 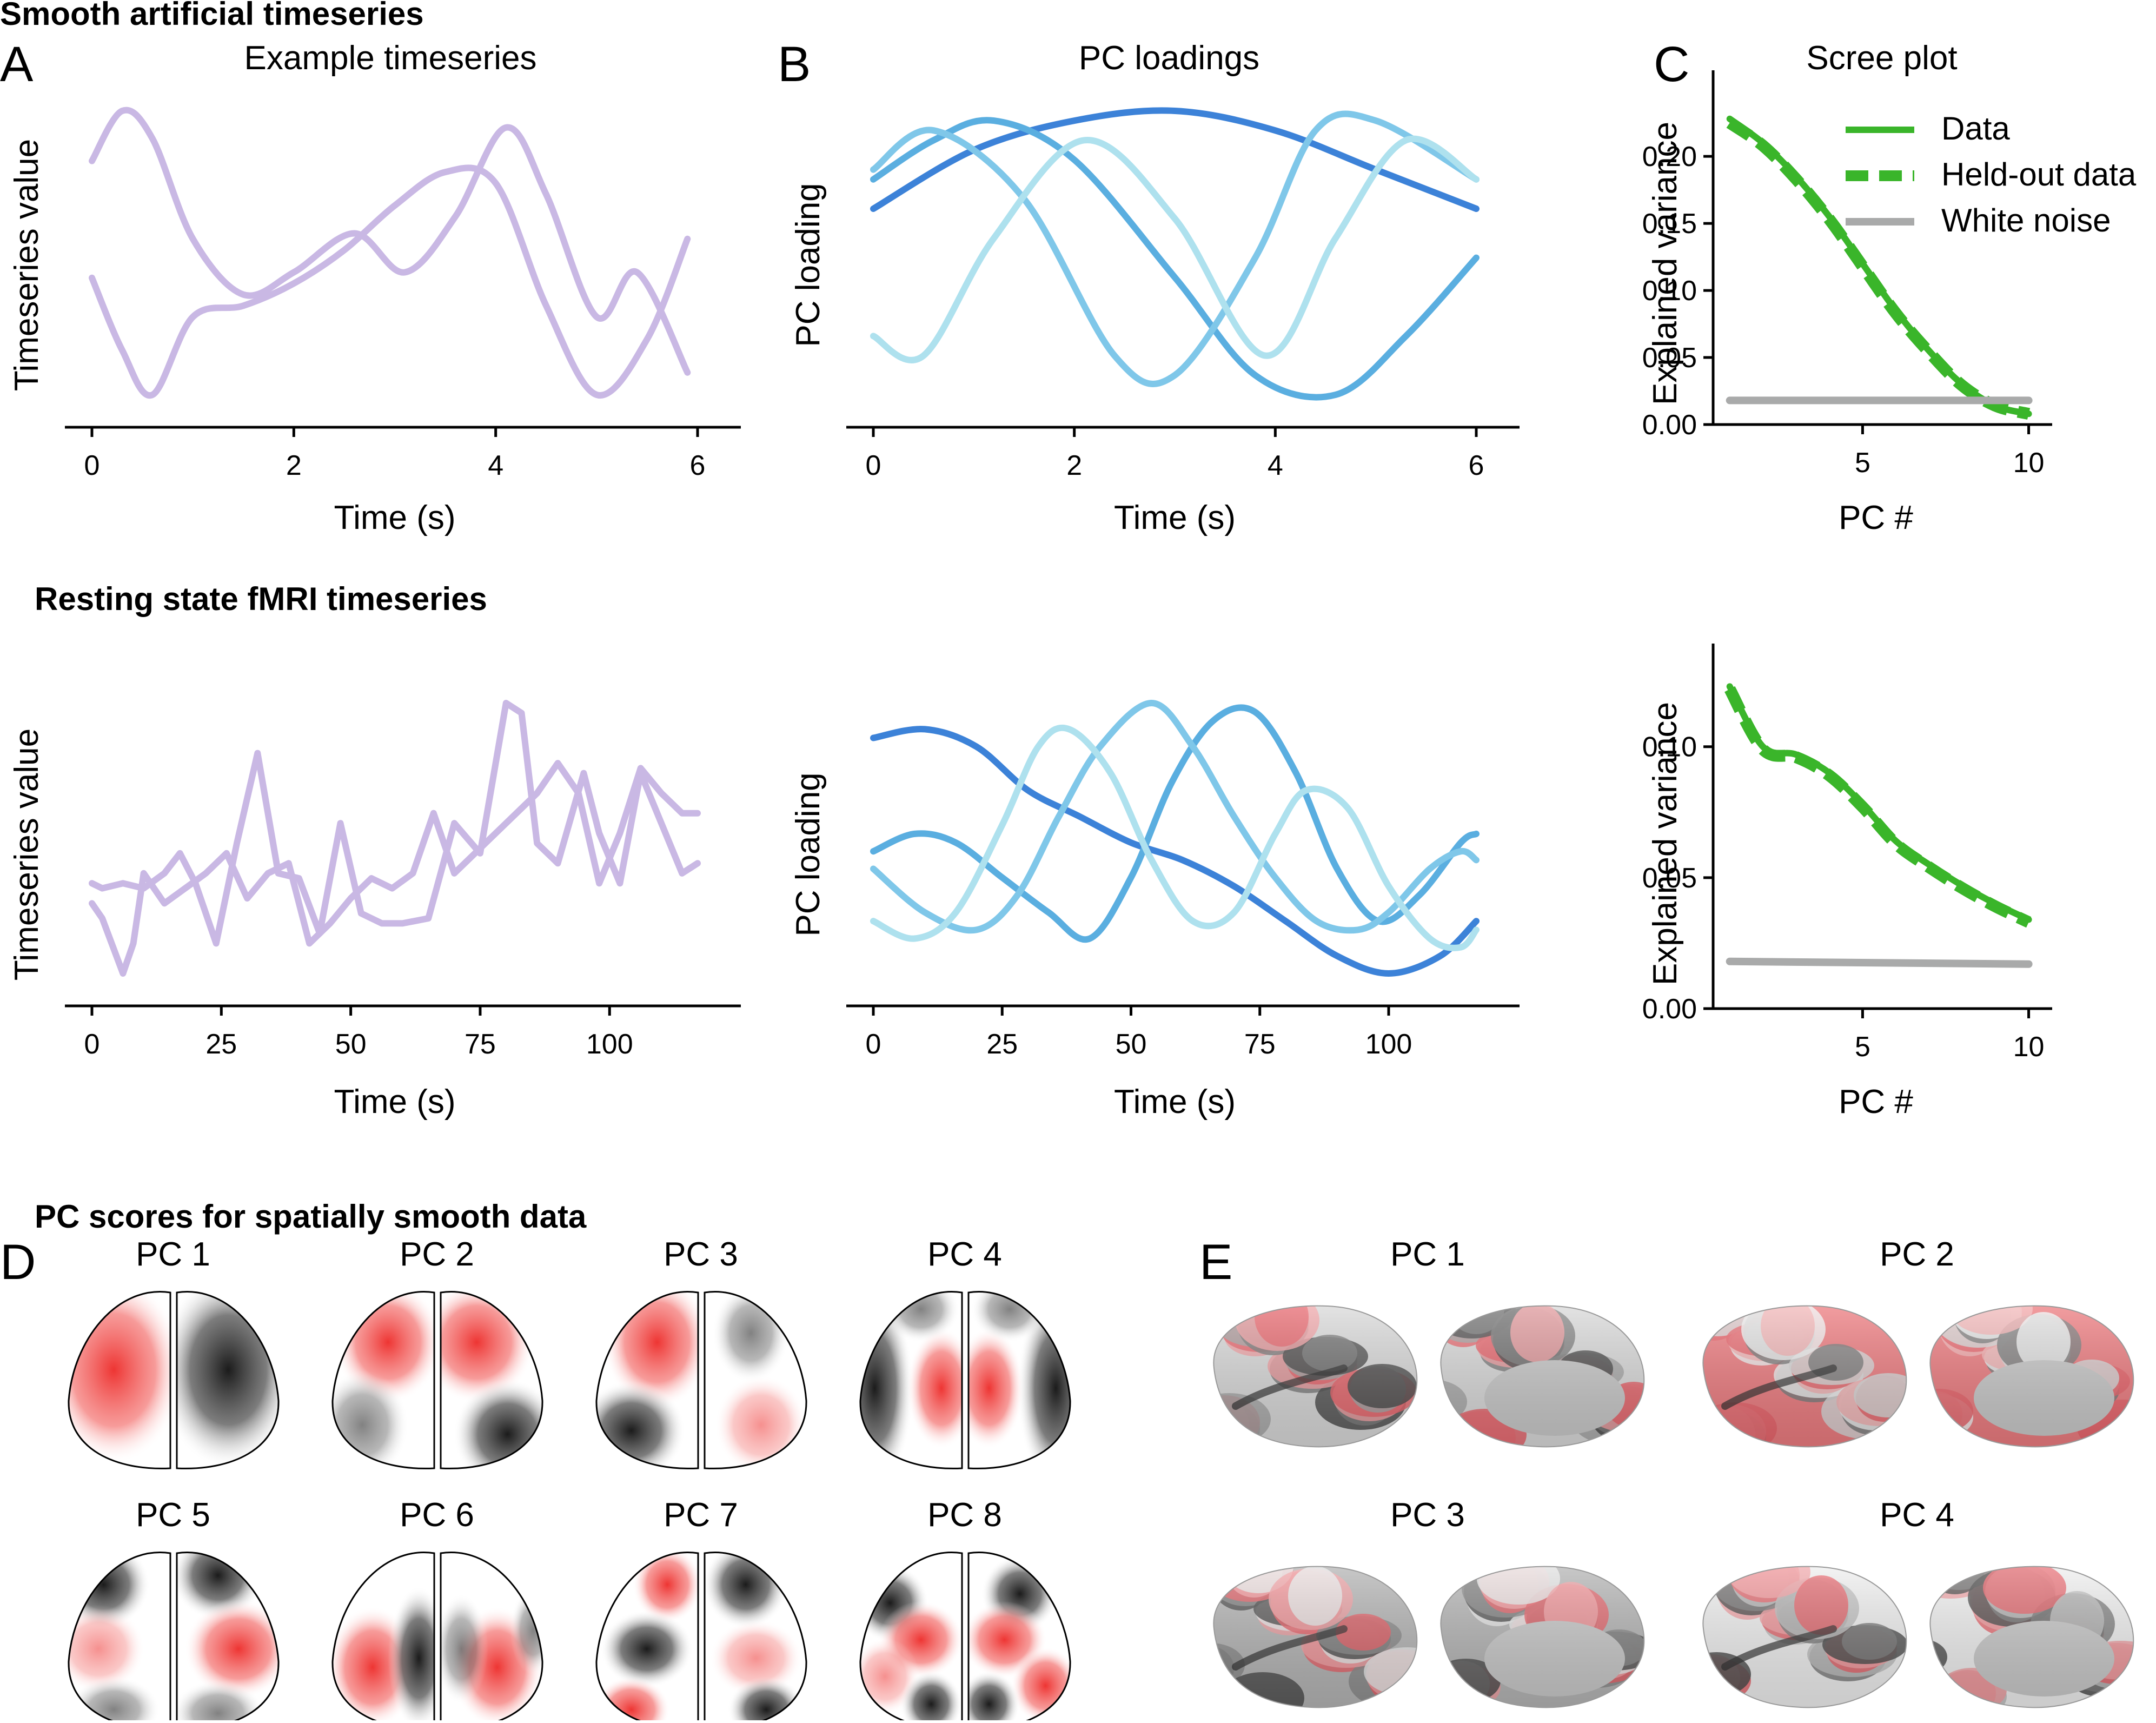 I want to click on panel-e-maps: PC 1 PC 2 PC 3 PC 4, so click(x=1673, y=1472).